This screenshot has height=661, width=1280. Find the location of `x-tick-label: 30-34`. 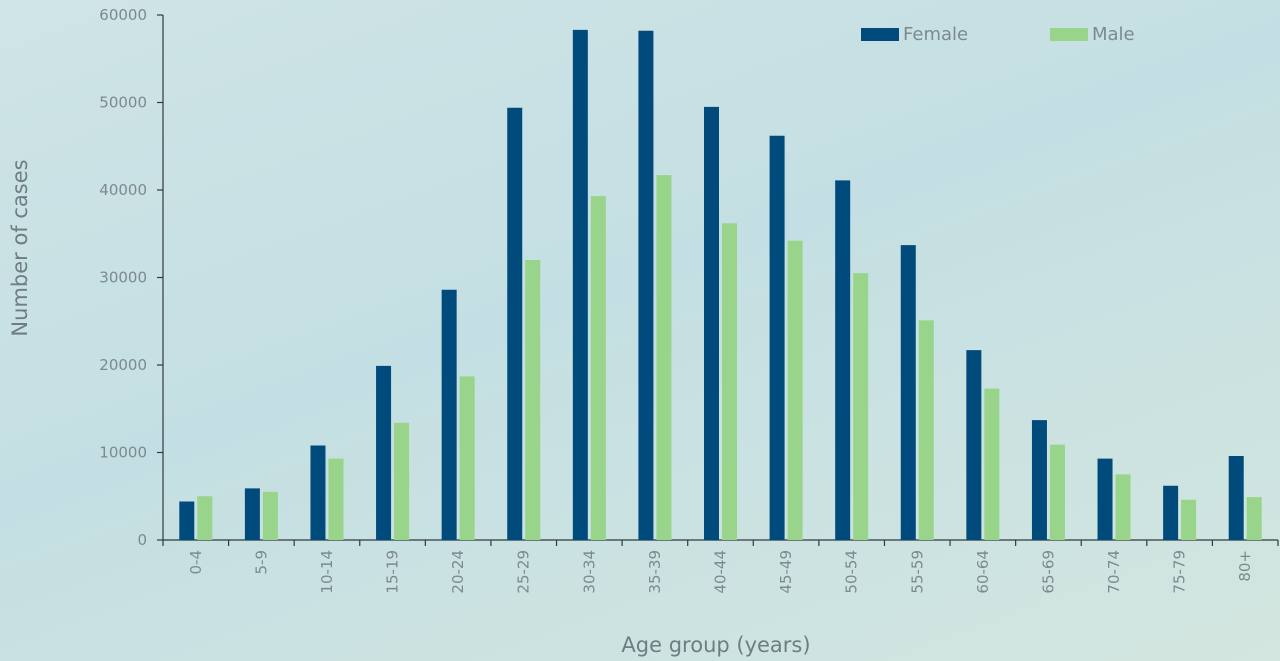

x-tick-label: 30-34 is located at coordinates (589, 572).